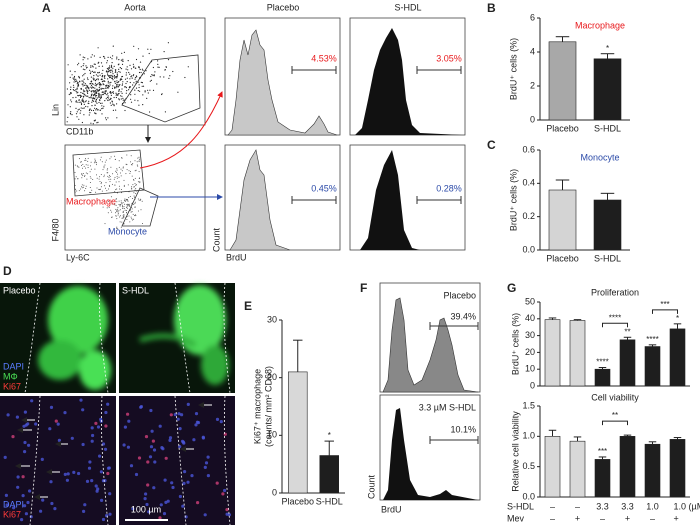 Image resolution: width=700 pixels, height=525 pixels. I want to click on y-tick-label: 0.0, so click(528, 496).